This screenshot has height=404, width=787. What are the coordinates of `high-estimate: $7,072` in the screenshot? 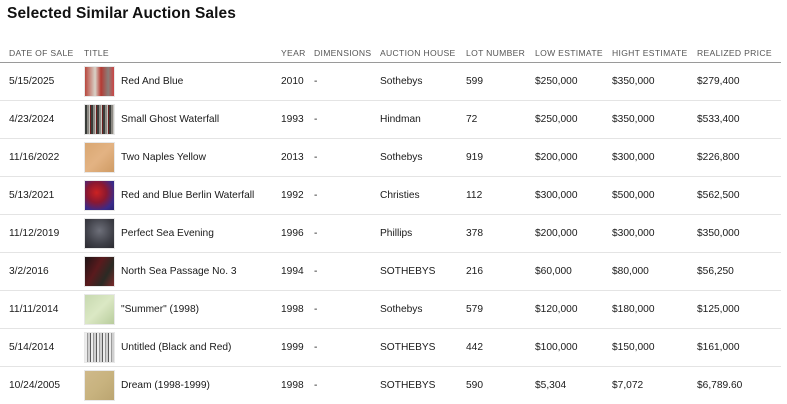 It's located at (654, 385).